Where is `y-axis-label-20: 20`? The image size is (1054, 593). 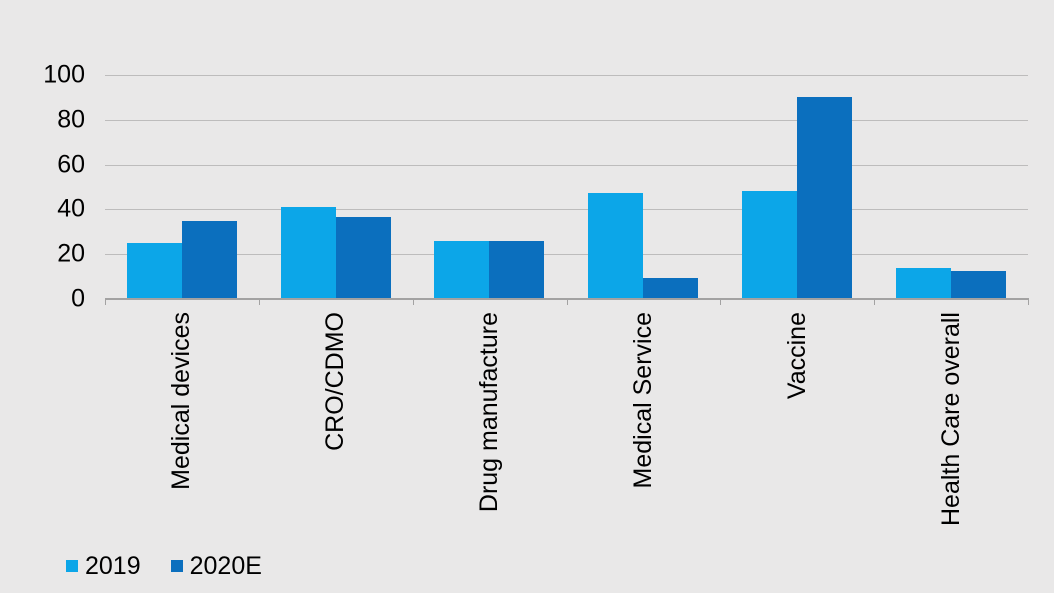 y-axis-label-20: 20 is located at coordinates (71, 253).